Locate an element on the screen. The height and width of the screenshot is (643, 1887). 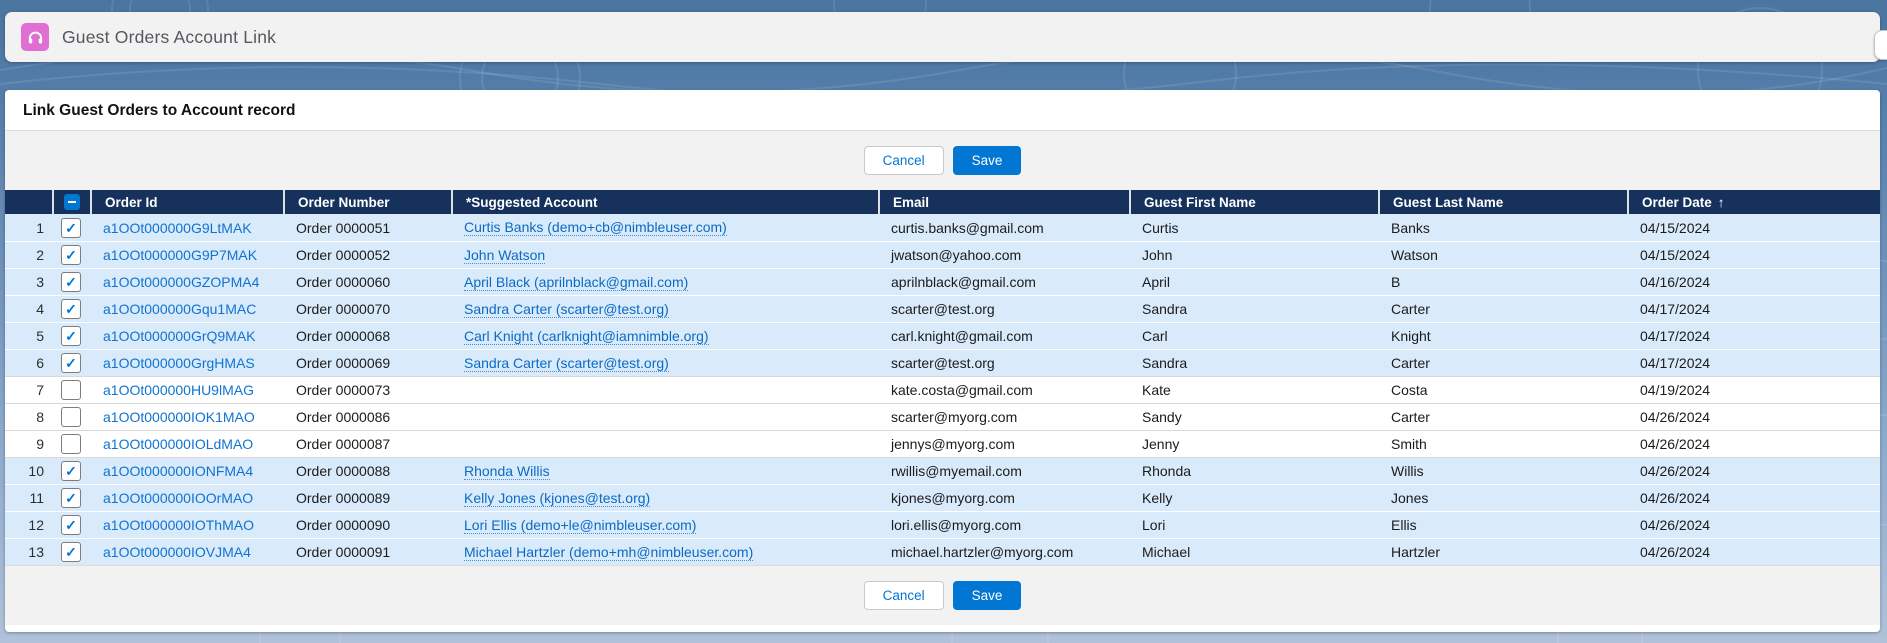
guest-last-name-cell: Ellis is located at coordinates (1404, 525).